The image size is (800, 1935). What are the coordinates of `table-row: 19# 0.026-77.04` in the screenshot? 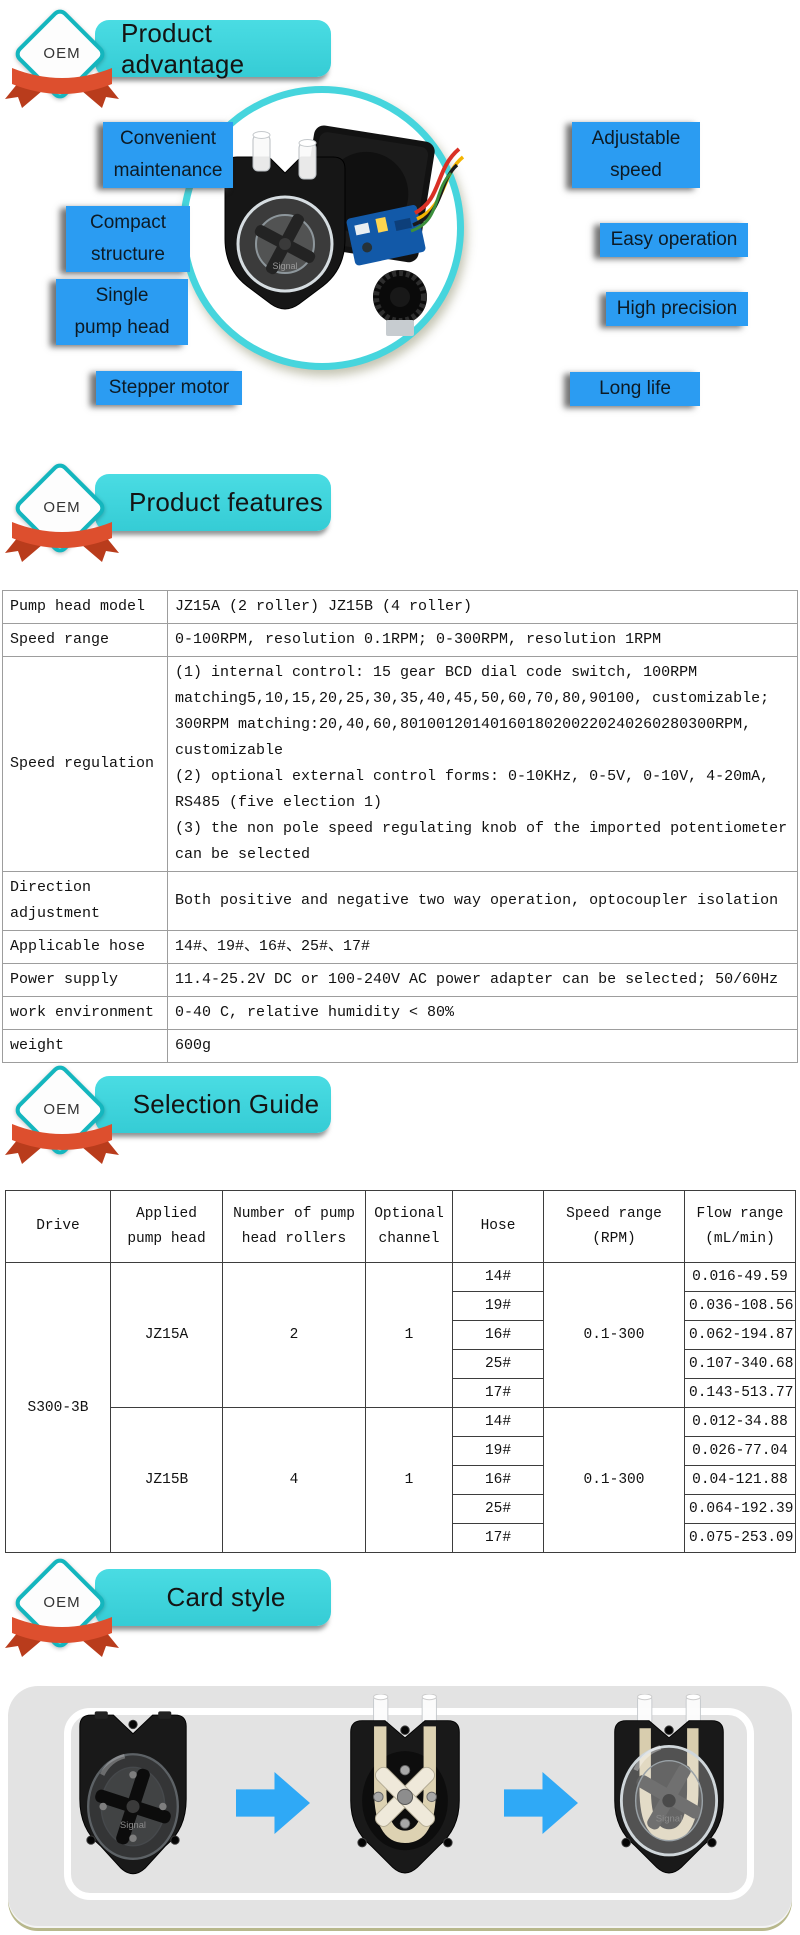 It's located at (401, 1451).